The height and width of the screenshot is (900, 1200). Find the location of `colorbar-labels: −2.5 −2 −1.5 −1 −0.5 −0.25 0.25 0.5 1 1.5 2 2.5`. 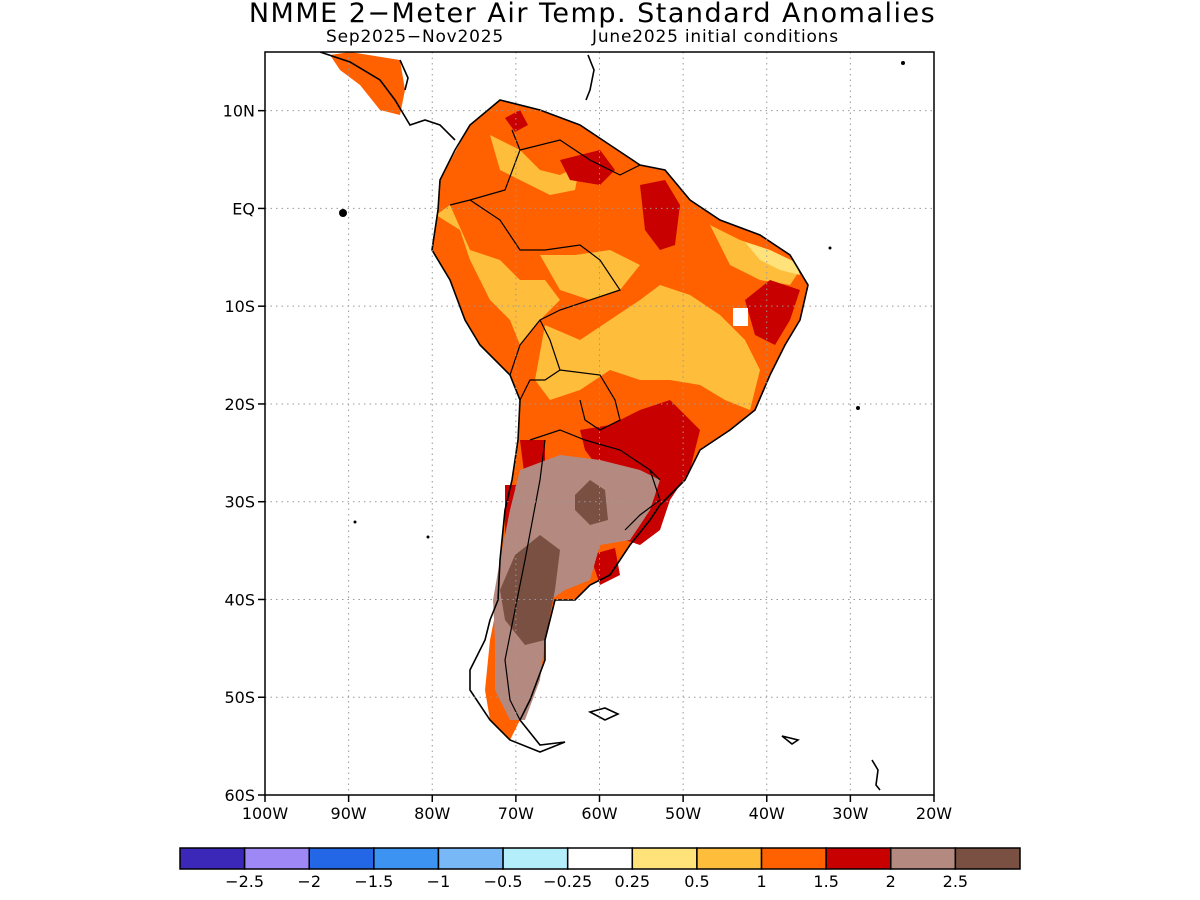

colorbar-labels: −2.5 −2 −1.5 −1 −0.5 −0.25 0.25 0.5 1 1.5 2 2.5 is located at coordinates (596, 881).